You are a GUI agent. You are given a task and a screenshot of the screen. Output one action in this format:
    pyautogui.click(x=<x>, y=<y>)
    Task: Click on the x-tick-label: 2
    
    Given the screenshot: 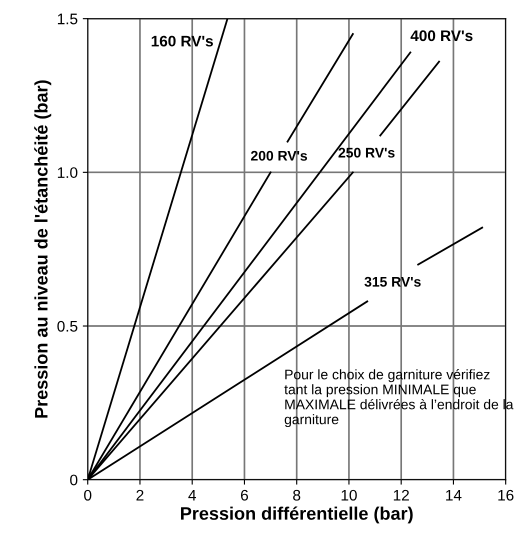 What is the action you would take?
    pyautogui.click(x=140, y=495)
    